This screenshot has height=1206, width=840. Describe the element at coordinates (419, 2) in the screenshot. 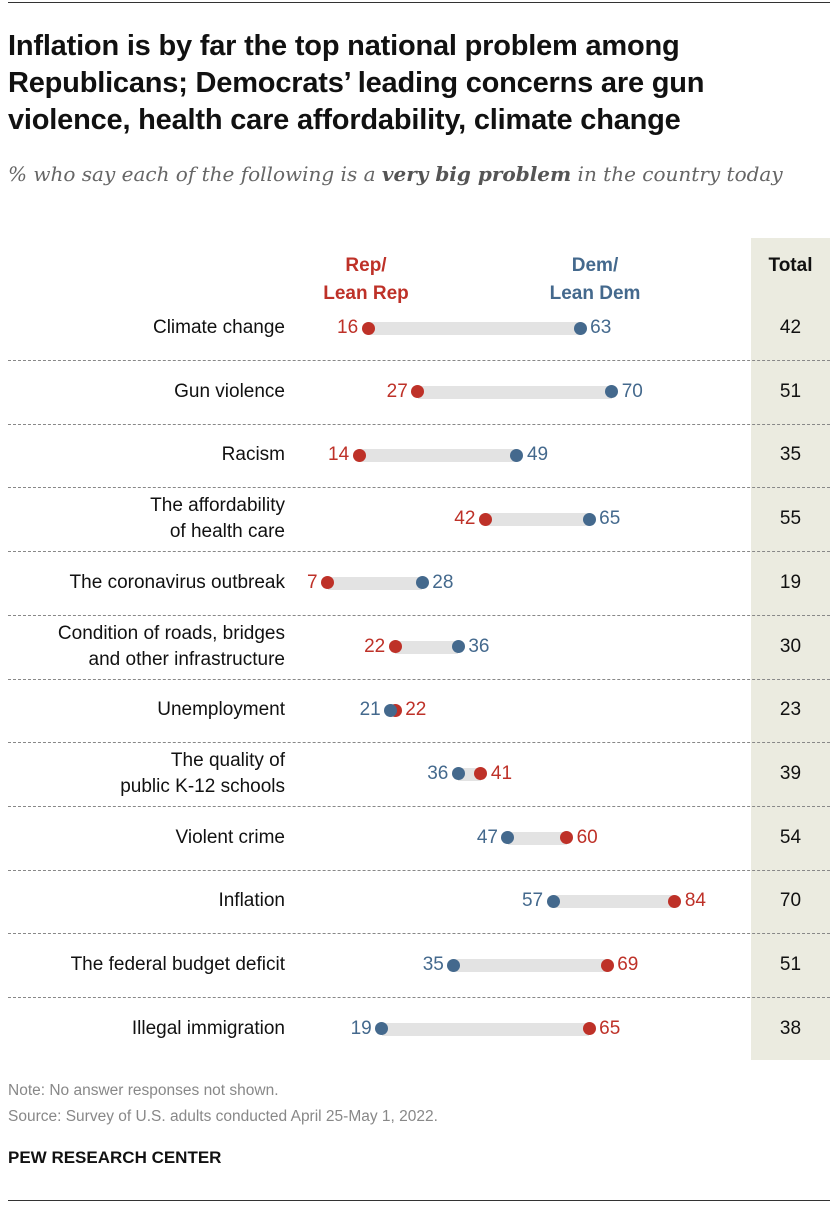

I see `top-rule` at that location.